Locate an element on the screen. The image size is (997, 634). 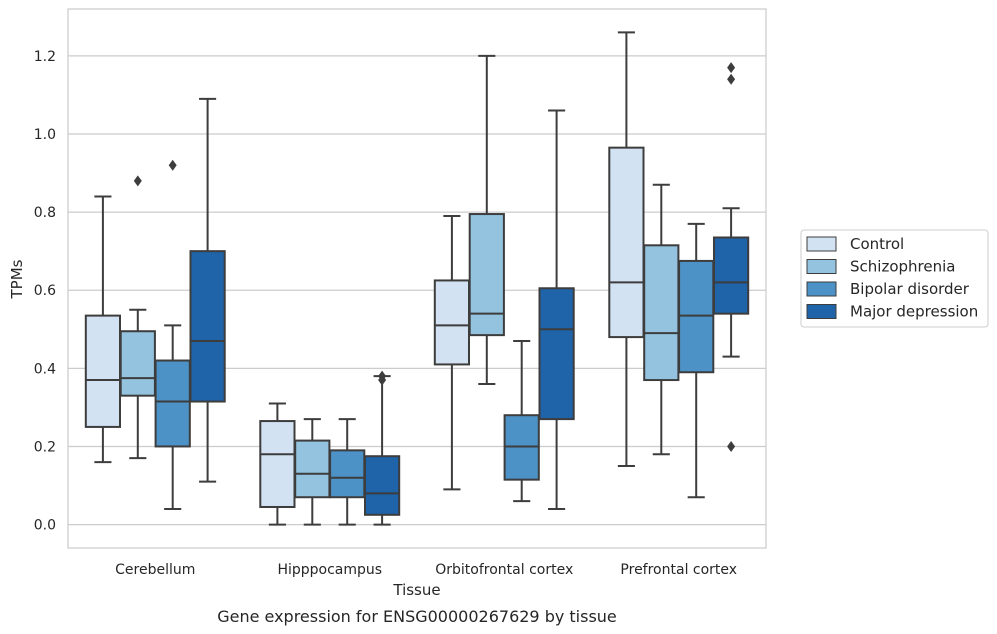
legend-label: Major depression is located at coordinates (914, 312).